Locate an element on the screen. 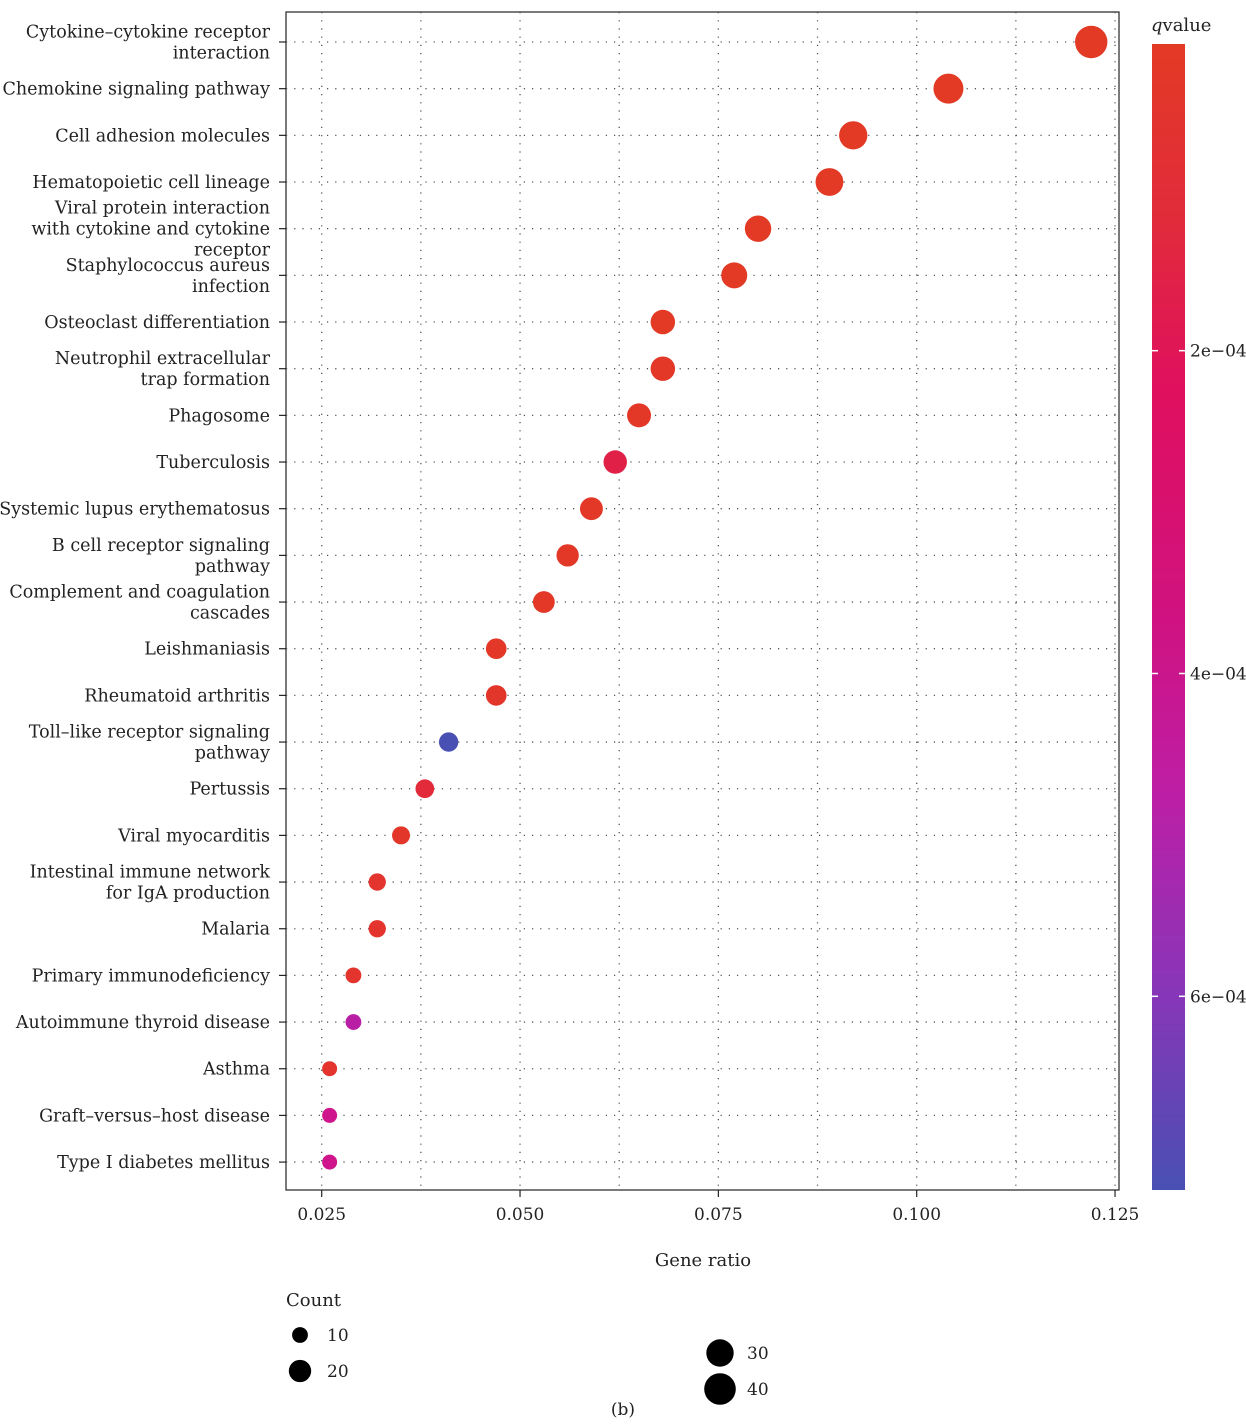 The image size is (1246, 1426). category-label: Graft–versus–host disease is located at coordinates (154, 1116).